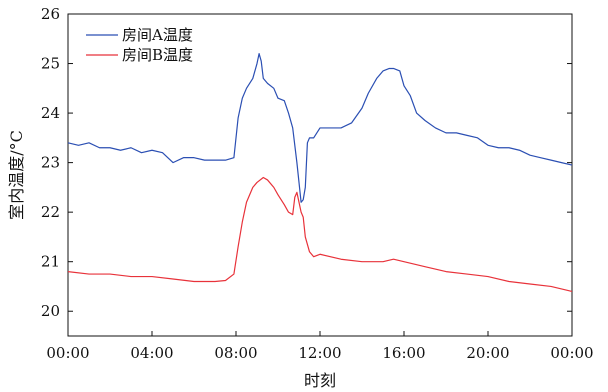 This screenshot has height=392, width=608. What do you see at coordinates (157, 55) in the screenshot?
I see `legend-label: 房间B温度` at bounding box center [157, 55].